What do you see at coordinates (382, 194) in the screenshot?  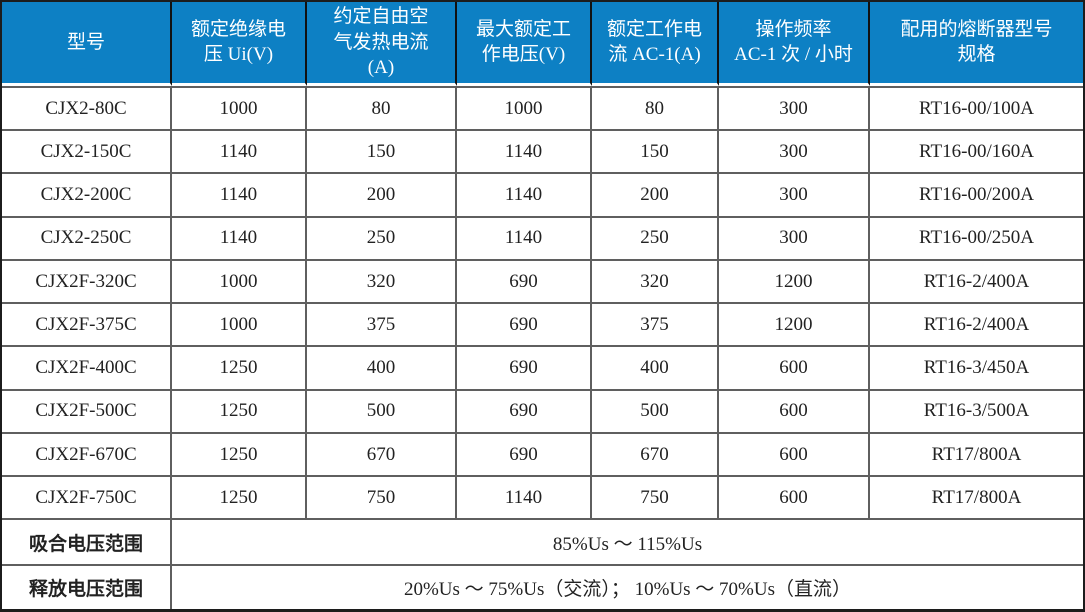 I see `cell-thermal-current: 200` at bounding box center [382, 194].